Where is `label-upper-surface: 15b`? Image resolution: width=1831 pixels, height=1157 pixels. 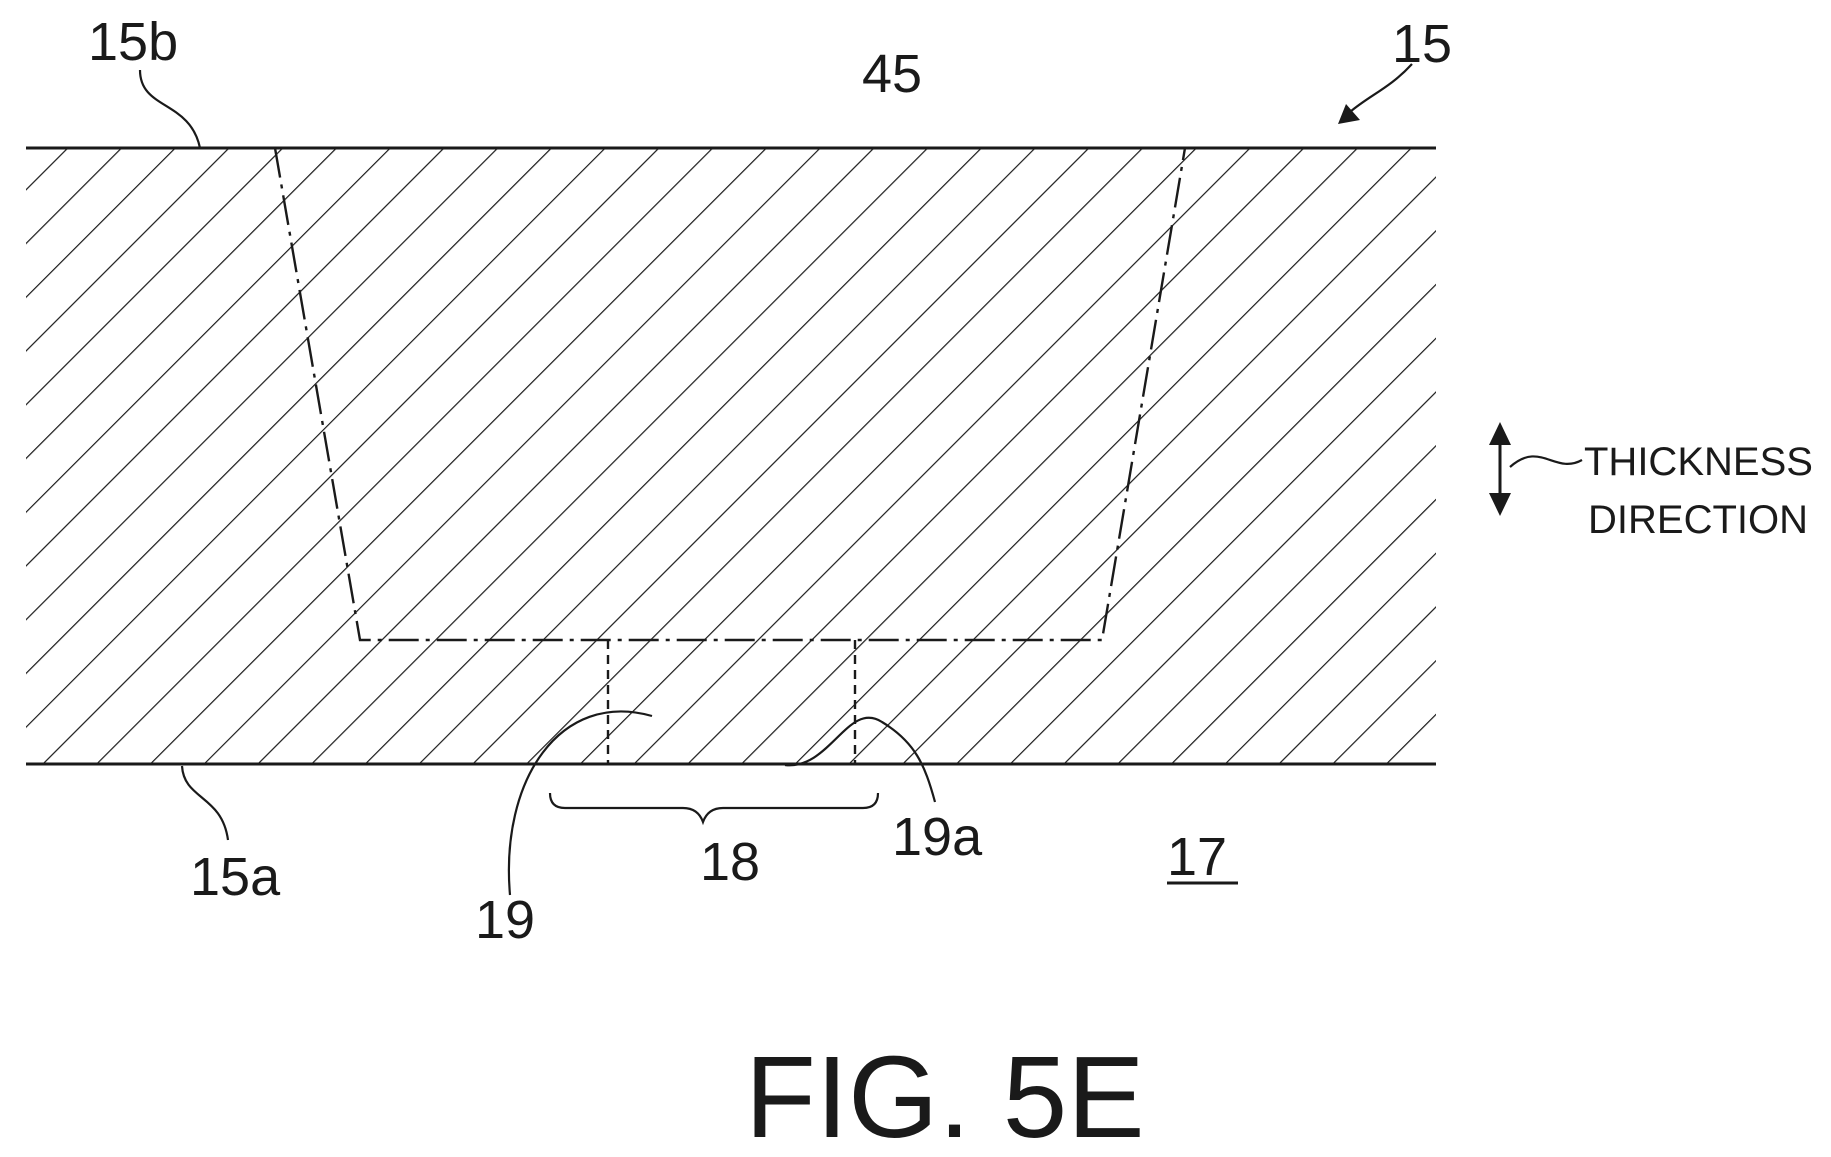 label-upper-surface: 15b is located at coordinates (133, 42).